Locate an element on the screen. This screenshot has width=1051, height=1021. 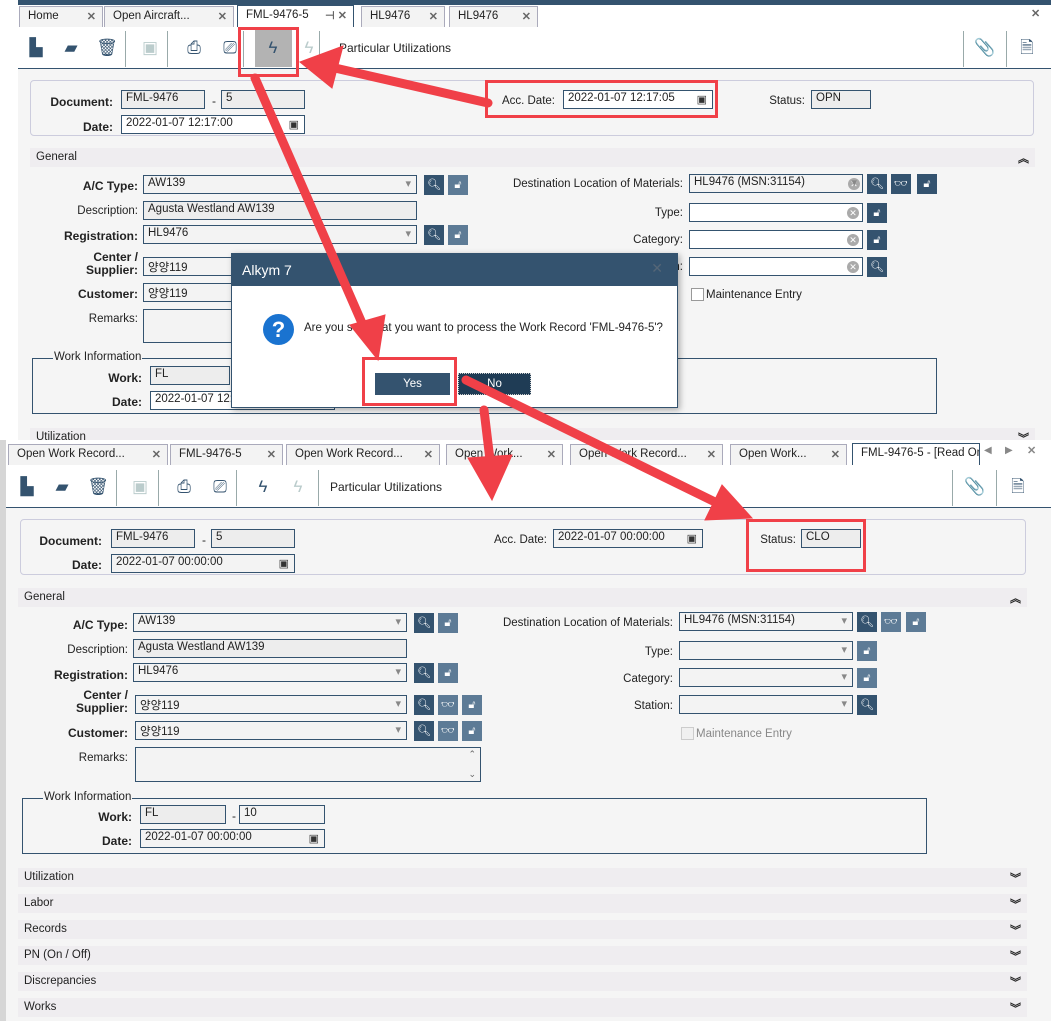
tab-fml-9476-5: FML-9476-5 ✕ is located at coordinates (226, 454).